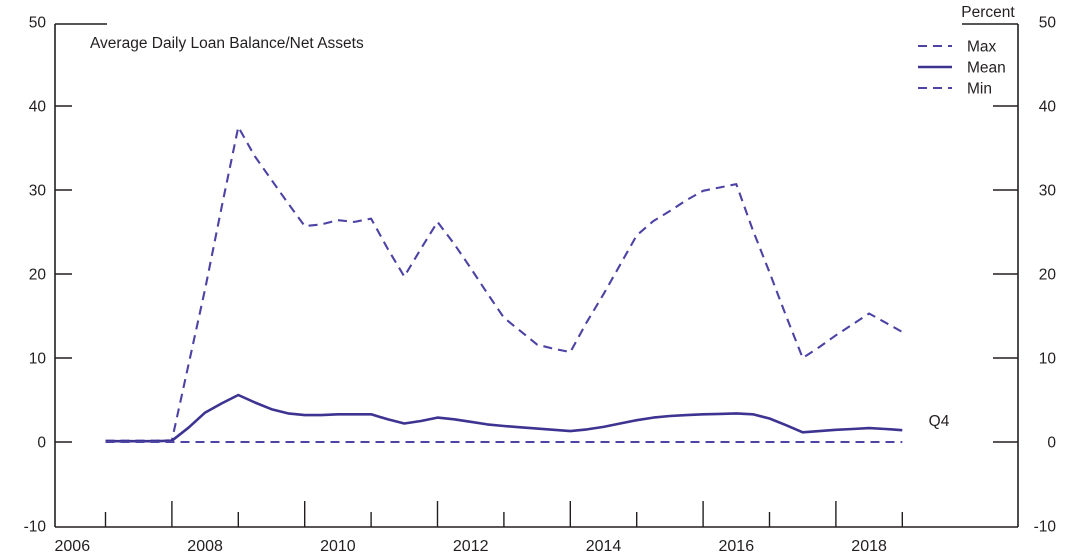 The width and height of the screenshot is (1086, 559). I want to click on y-tick-label-left-40: 40, so click(38, 107).